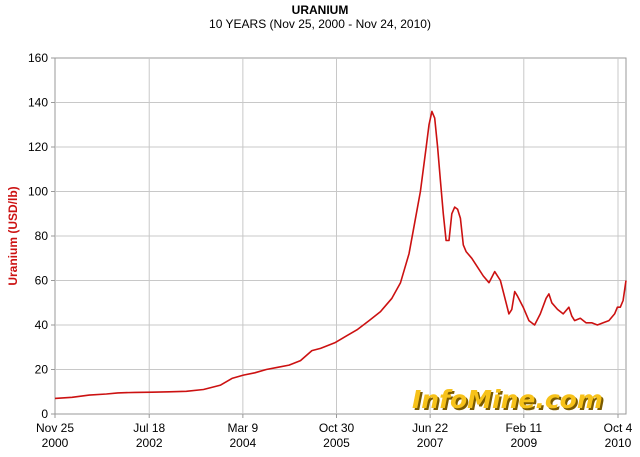 The width and height of the screenshot is (640, 457). I want to click on x-tick-label: Oct 30, so click(337, 428).